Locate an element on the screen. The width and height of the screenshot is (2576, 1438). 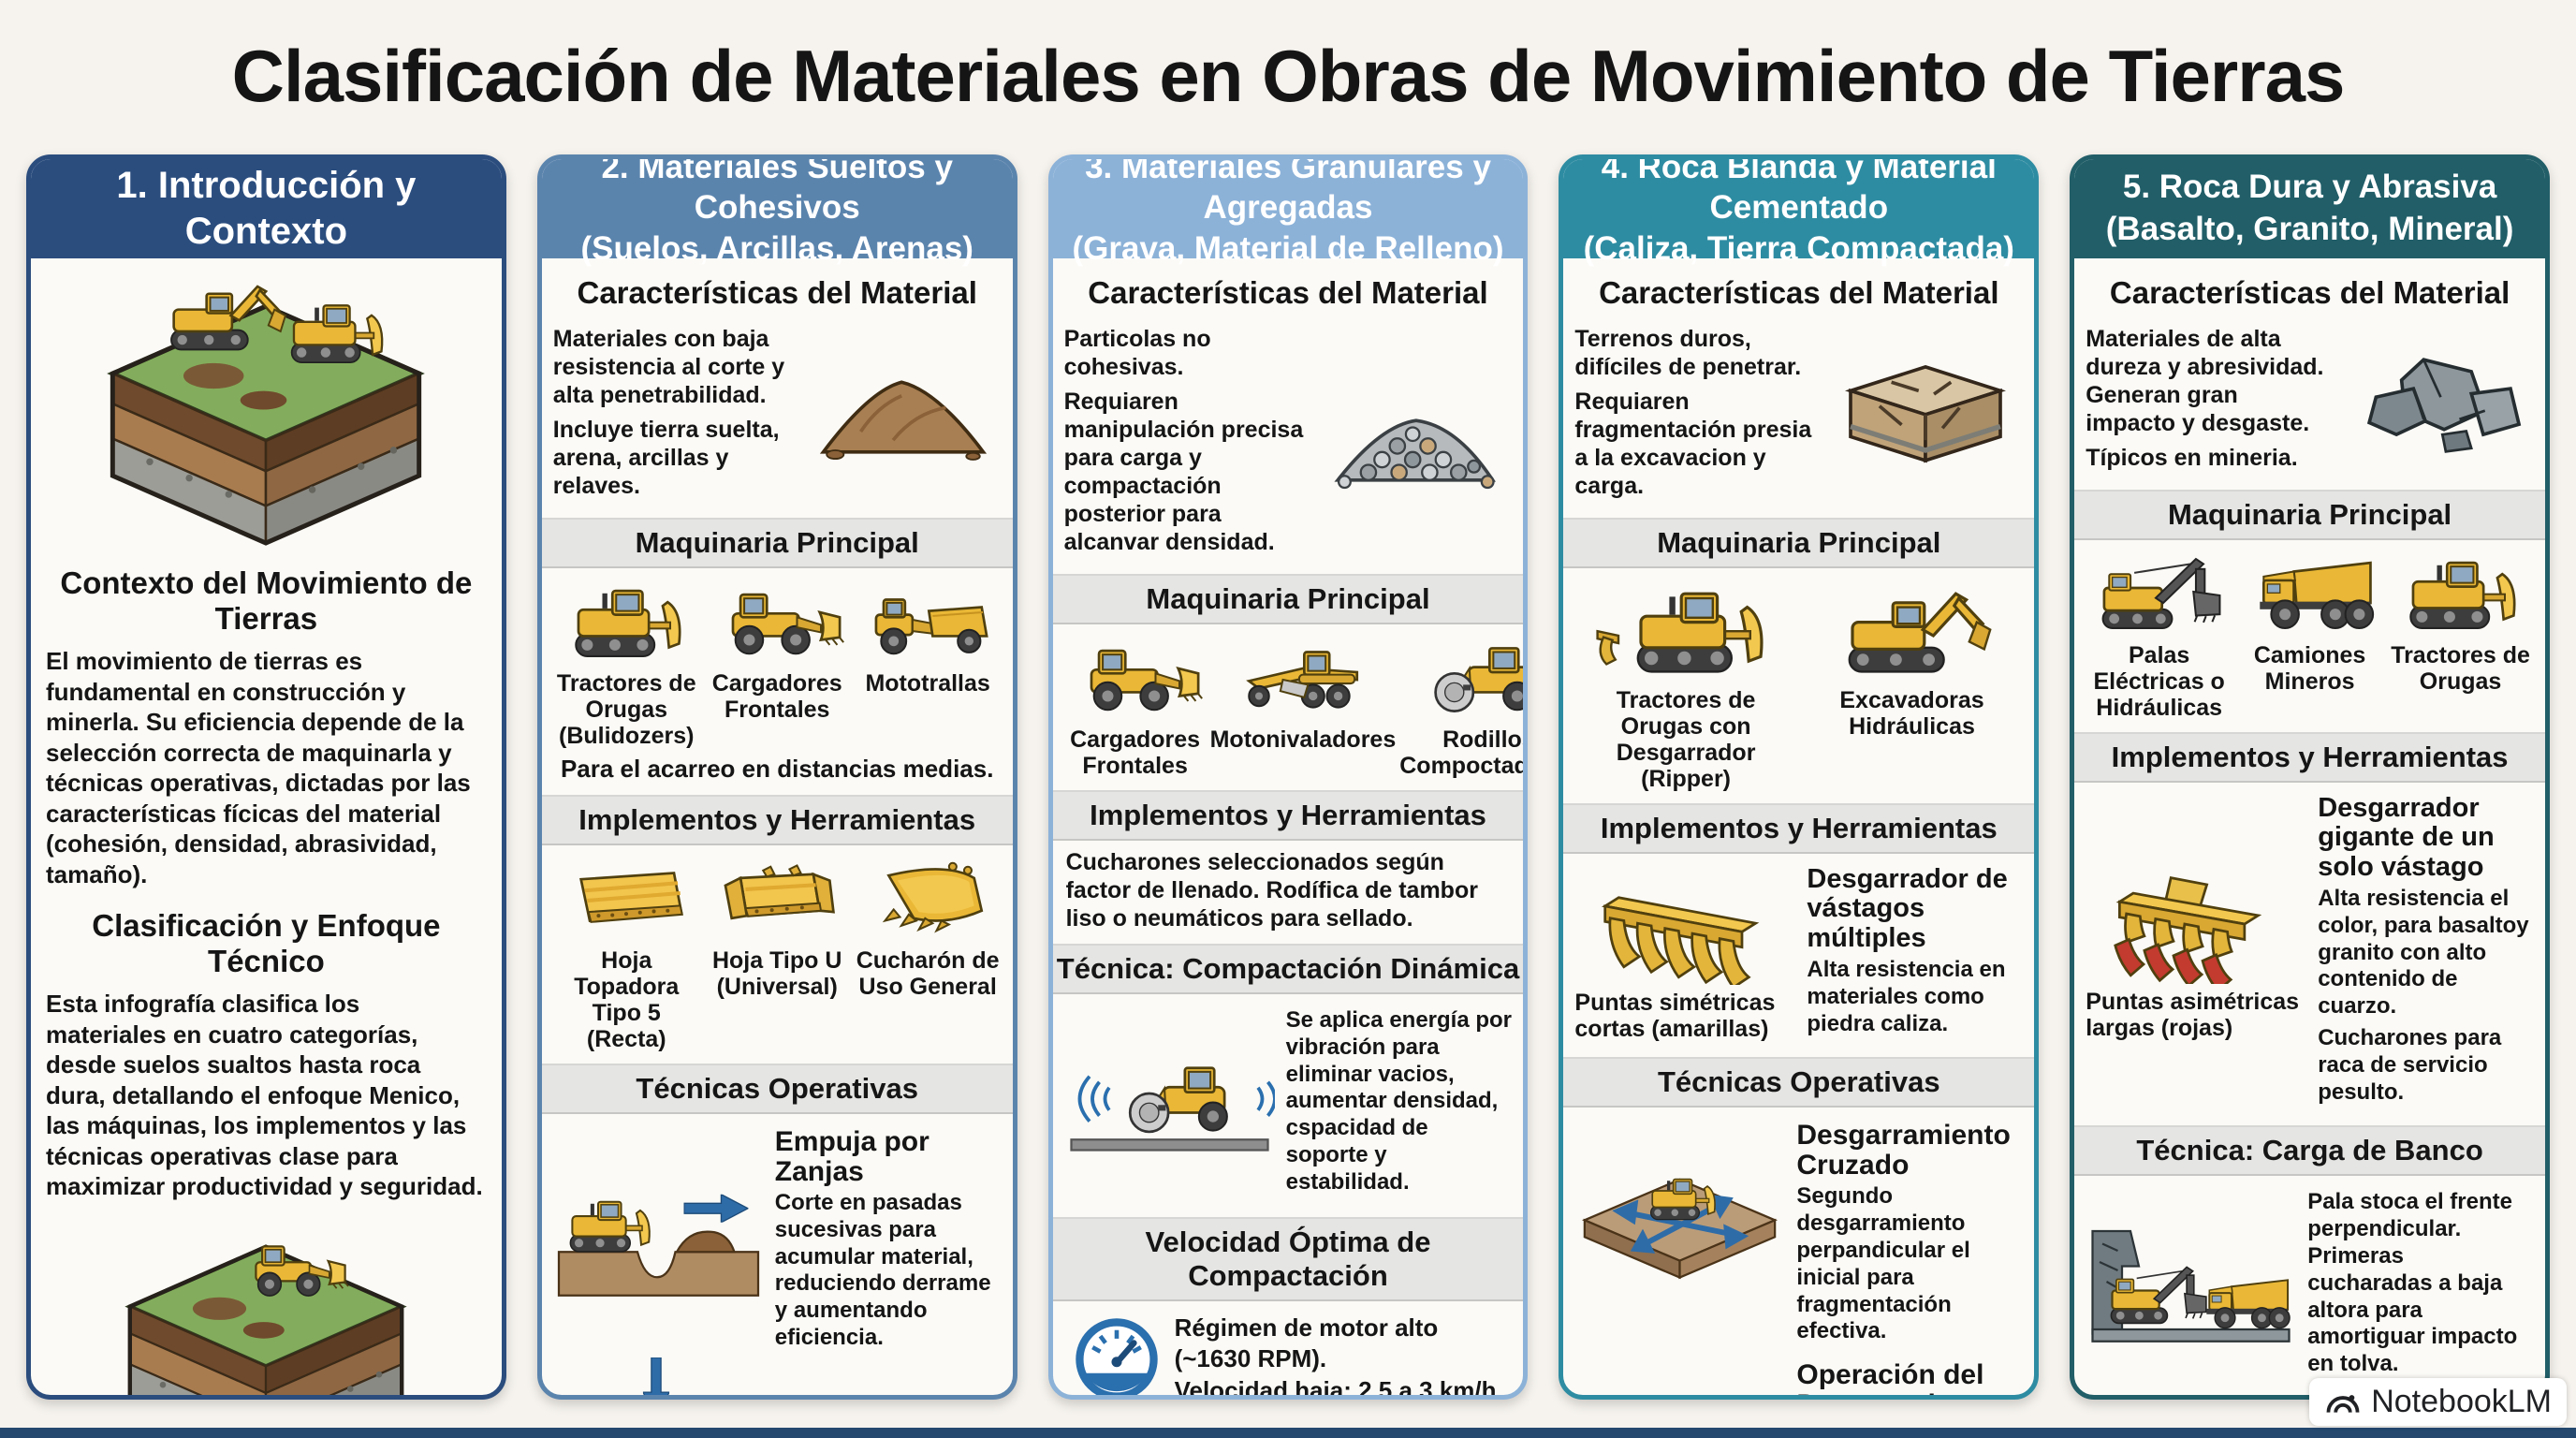
limestone-block-icon is located at coordinates (1925, 413).